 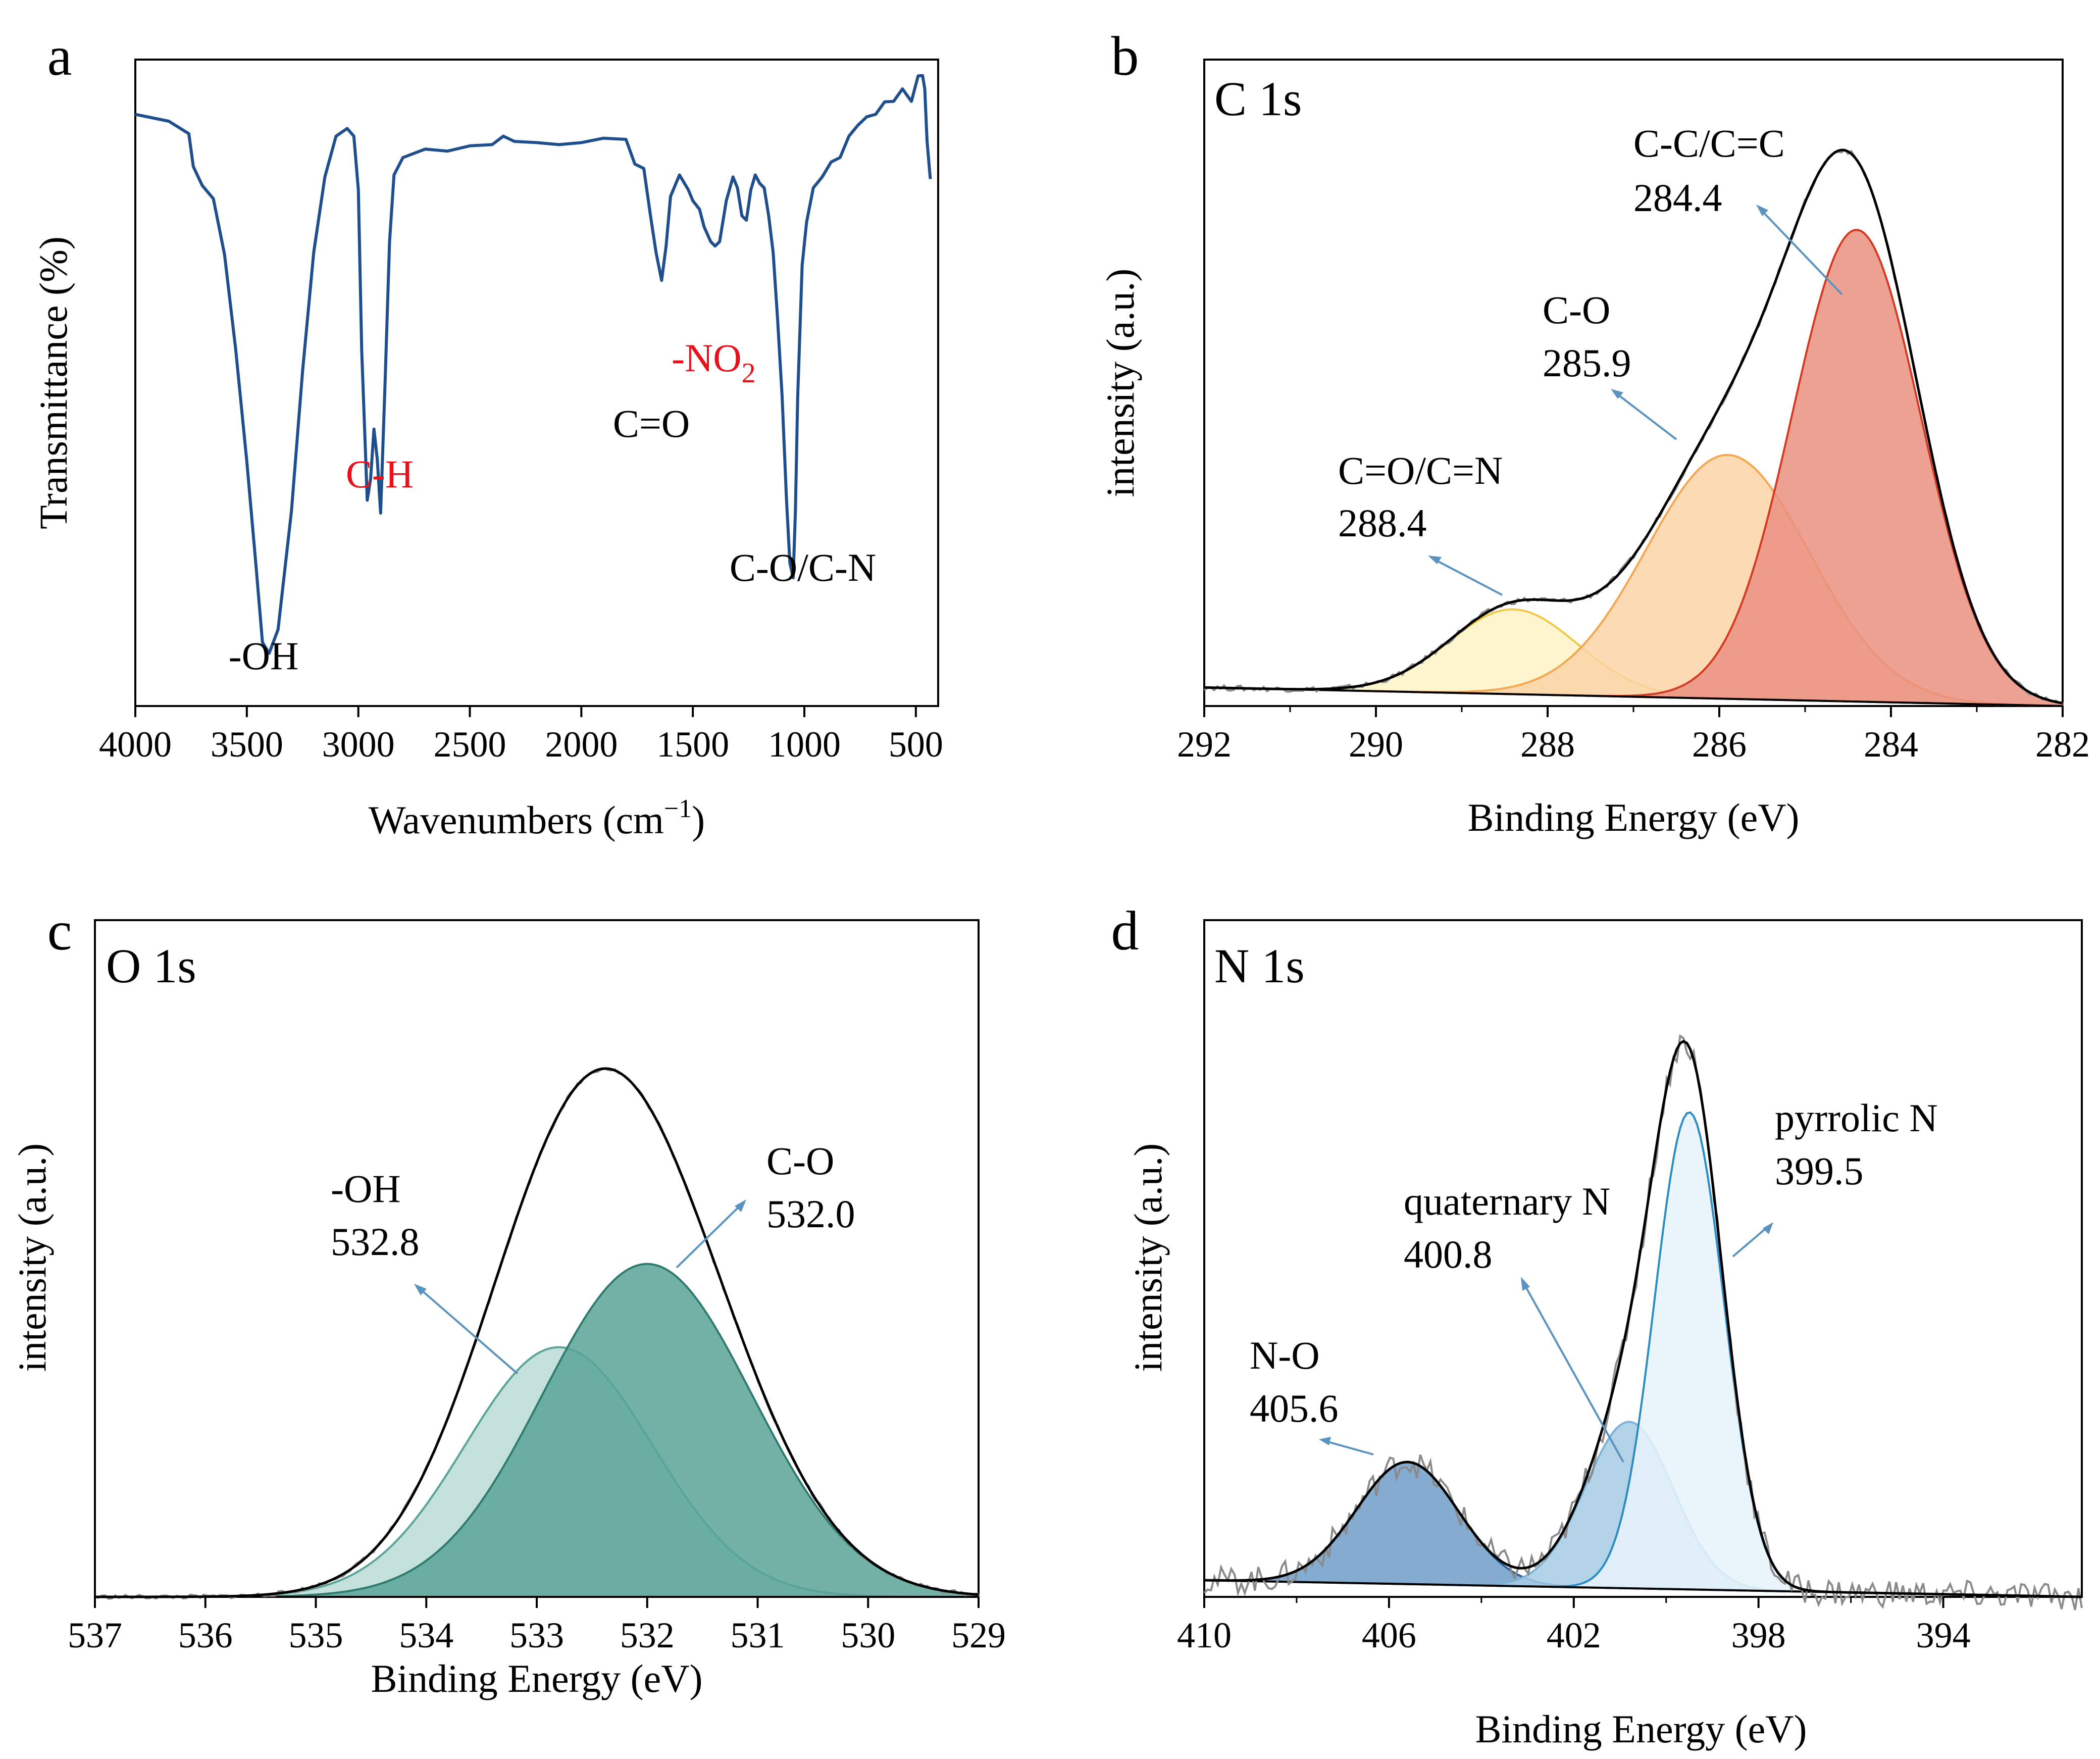 I want to click on x-tick-label: 394, so click(x=1943, y=1635).